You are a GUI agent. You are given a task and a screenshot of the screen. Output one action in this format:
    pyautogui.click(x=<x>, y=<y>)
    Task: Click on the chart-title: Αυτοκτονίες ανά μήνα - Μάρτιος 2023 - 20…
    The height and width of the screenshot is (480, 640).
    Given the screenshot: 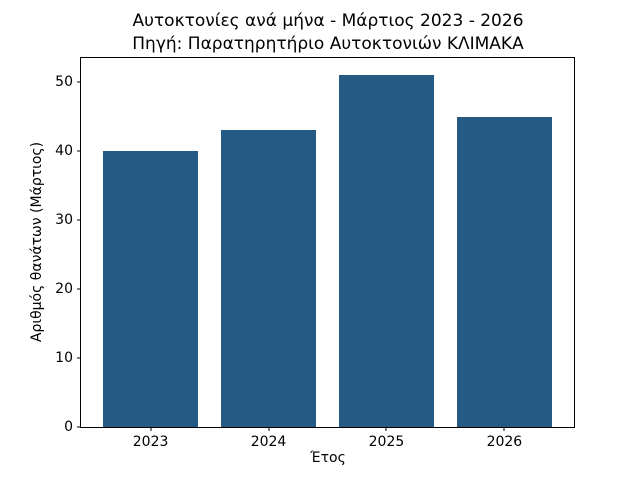 What is the action you would take?
    pyautogui.click(x=328, y=21)
    